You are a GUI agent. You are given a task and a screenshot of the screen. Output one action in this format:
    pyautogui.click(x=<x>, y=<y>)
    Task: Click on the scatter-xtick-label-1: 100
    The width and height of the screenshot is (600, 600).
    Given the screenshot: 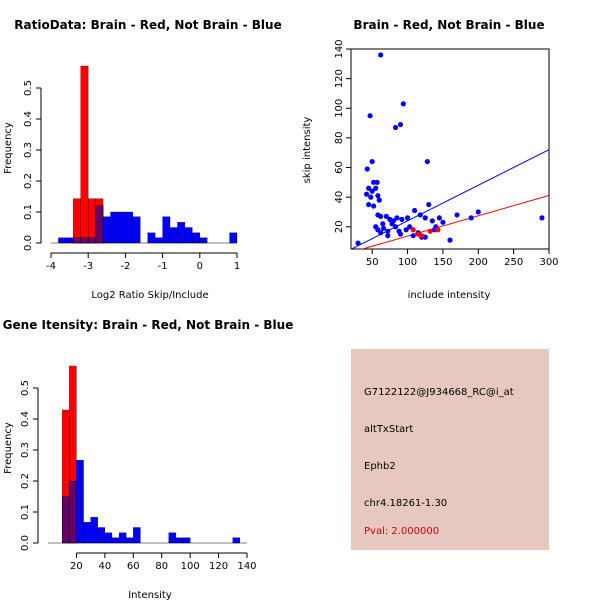 What is the action you would take?
    pyautogui.click(x=407, y=262)
    